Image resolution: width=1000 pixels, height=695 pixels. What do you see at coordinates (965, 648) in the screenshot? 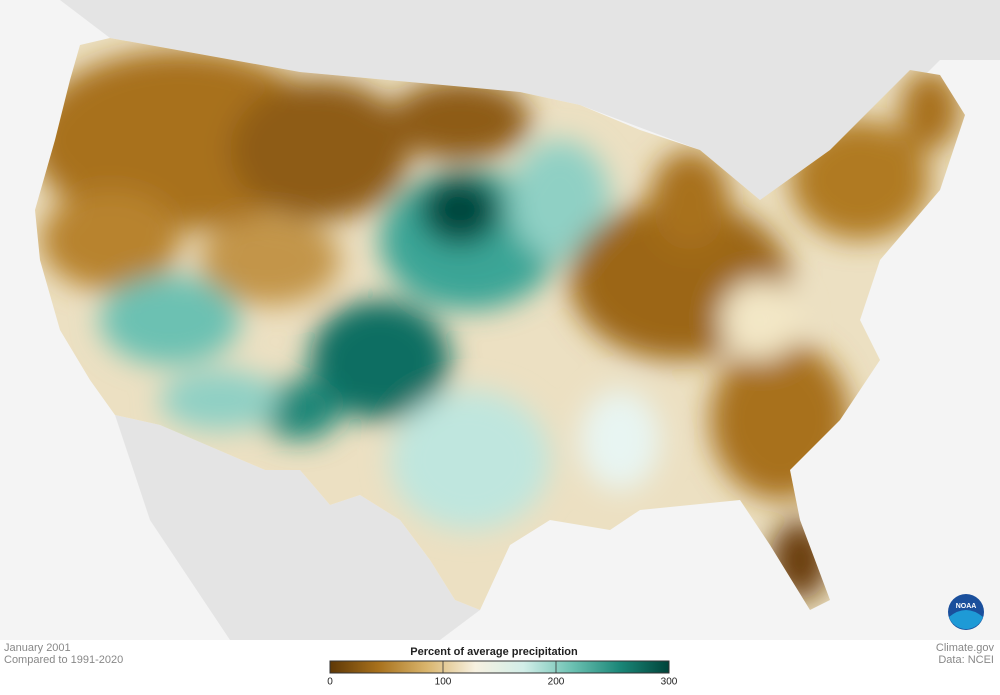
I see `credit-site: Climate.gov` at bounding box center [965, 648].